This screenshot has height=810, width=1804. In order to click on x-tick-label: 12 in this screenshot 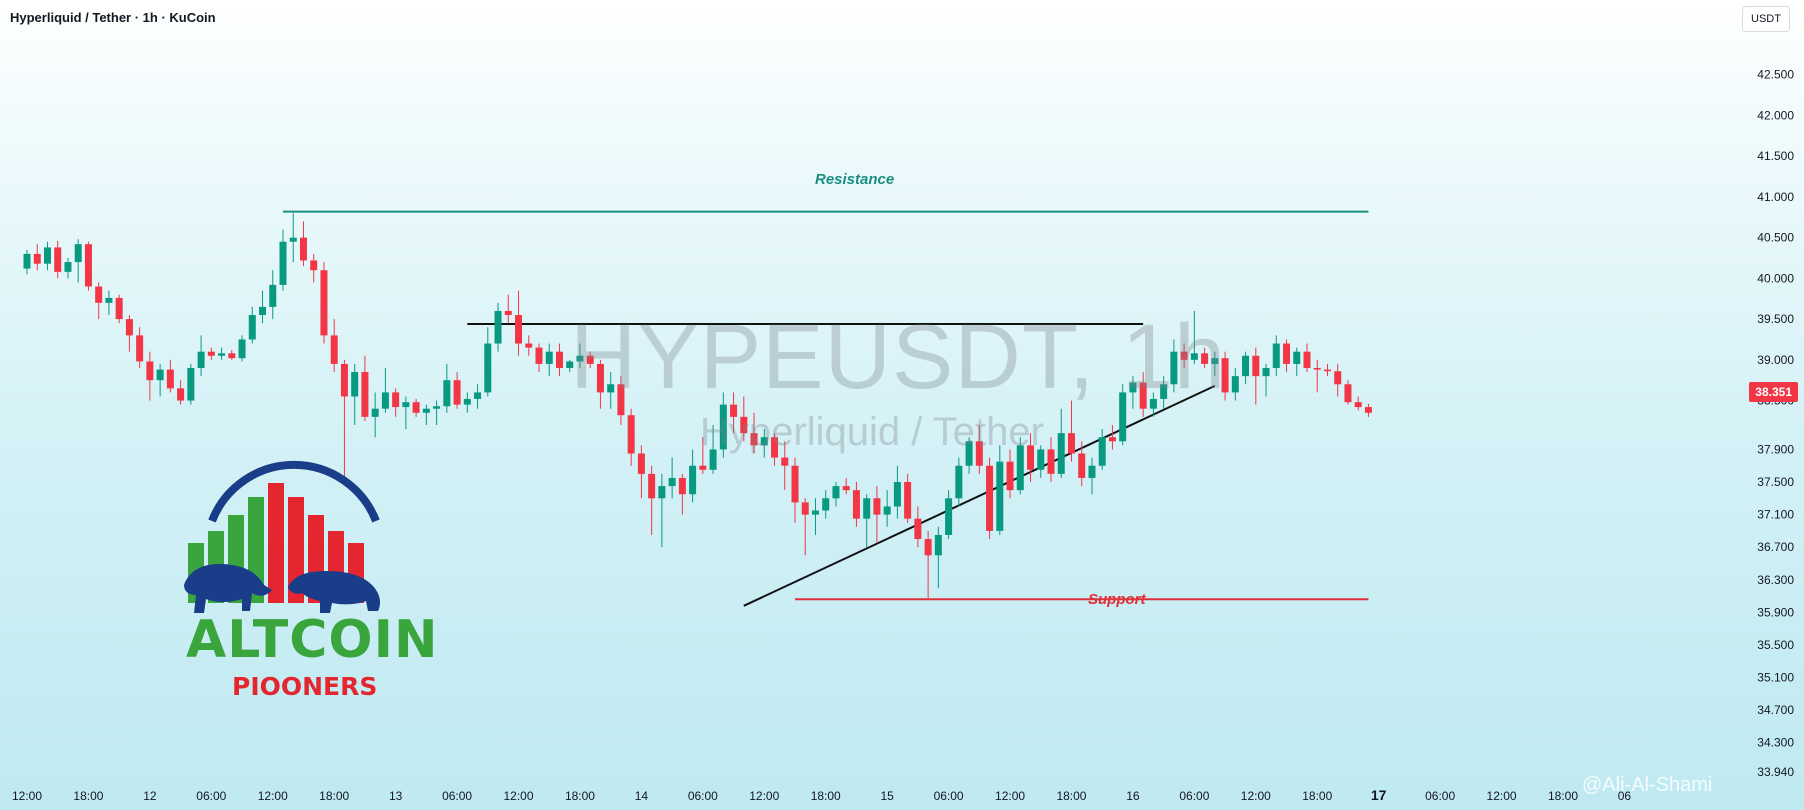, I will do `click(150, 796)`.